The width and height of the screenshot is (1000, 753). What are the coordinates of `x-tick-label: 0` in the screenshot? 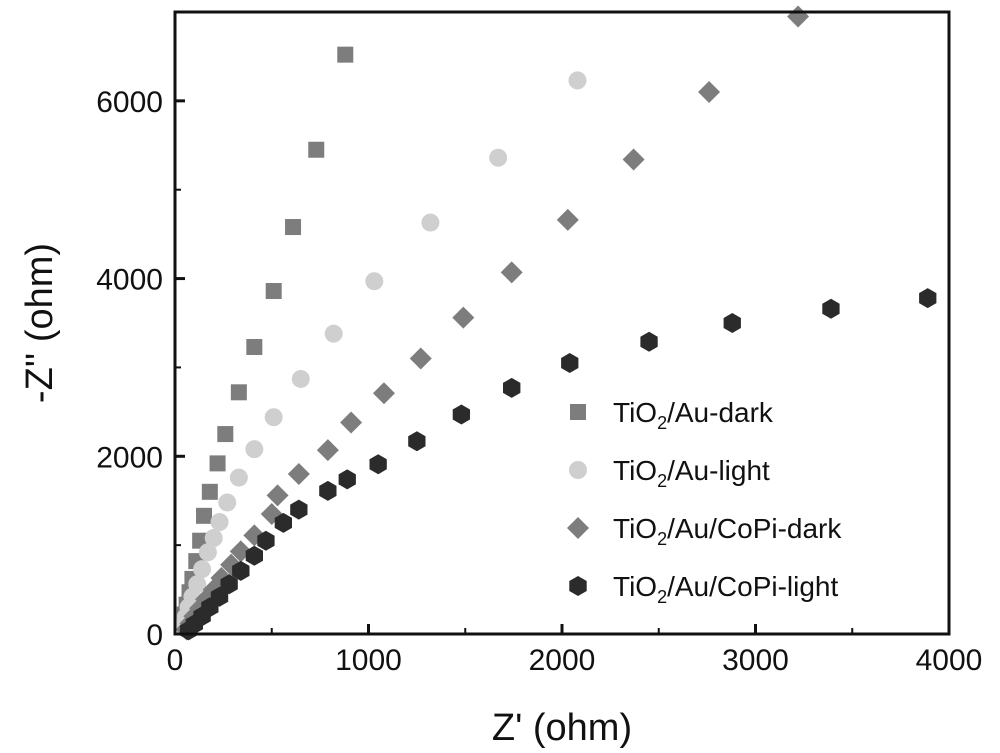 It's located at (175, 660).